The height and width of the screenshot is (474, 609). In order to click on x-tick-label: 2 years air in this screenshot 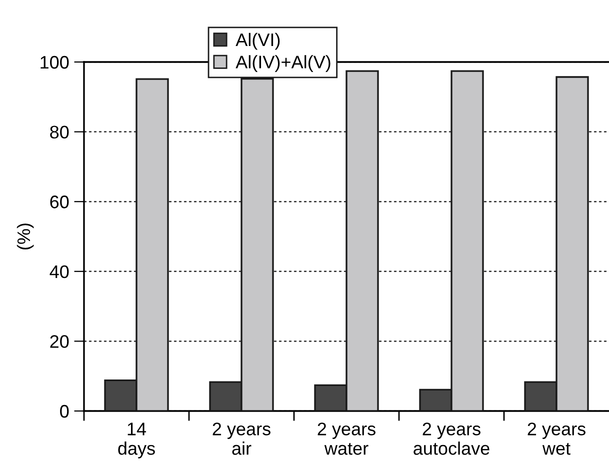, I will do `click(241, 438)`.